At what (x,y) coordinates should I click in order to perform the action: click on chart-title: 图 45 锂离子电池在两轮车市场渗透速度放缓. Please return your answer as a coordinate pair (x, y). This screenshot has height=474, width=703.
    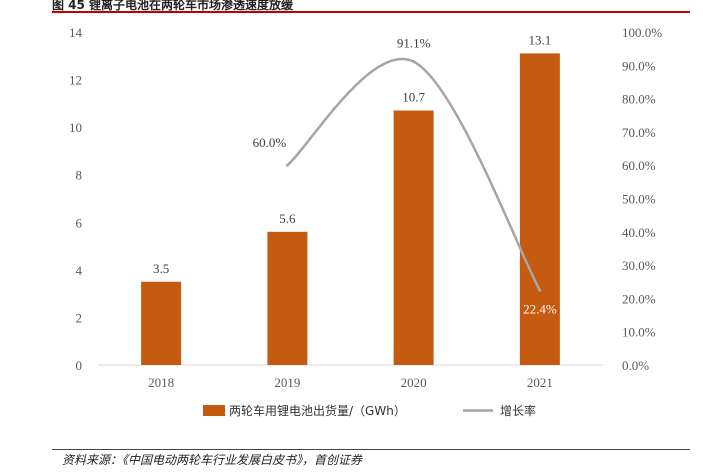
    Looking at the image, I should click on (173, 6).